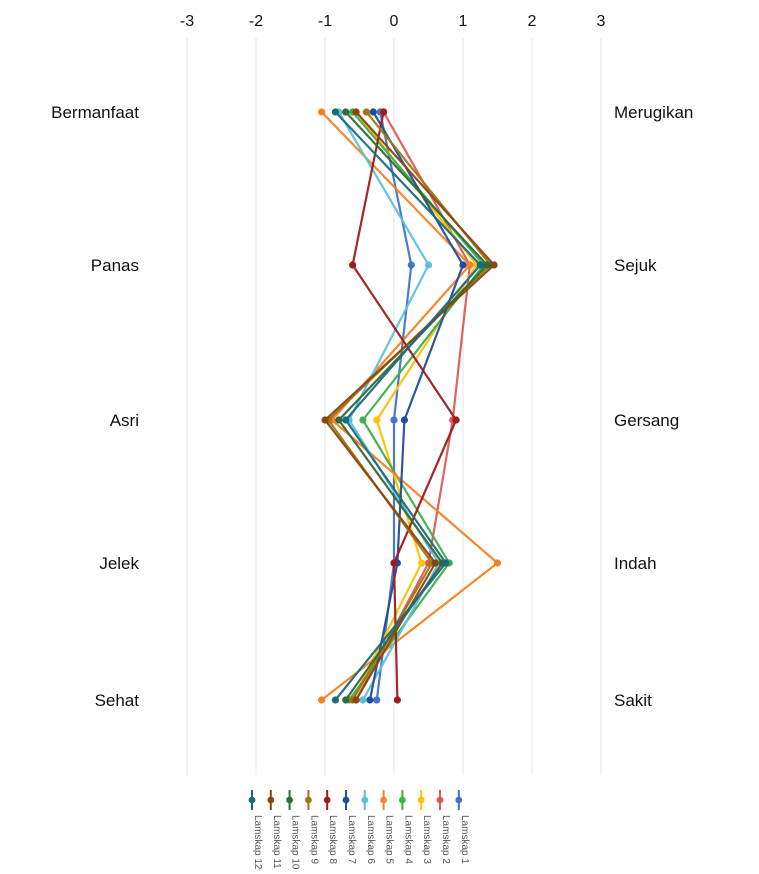  I want to click on right-category-label: Indah, so click(635, 563).